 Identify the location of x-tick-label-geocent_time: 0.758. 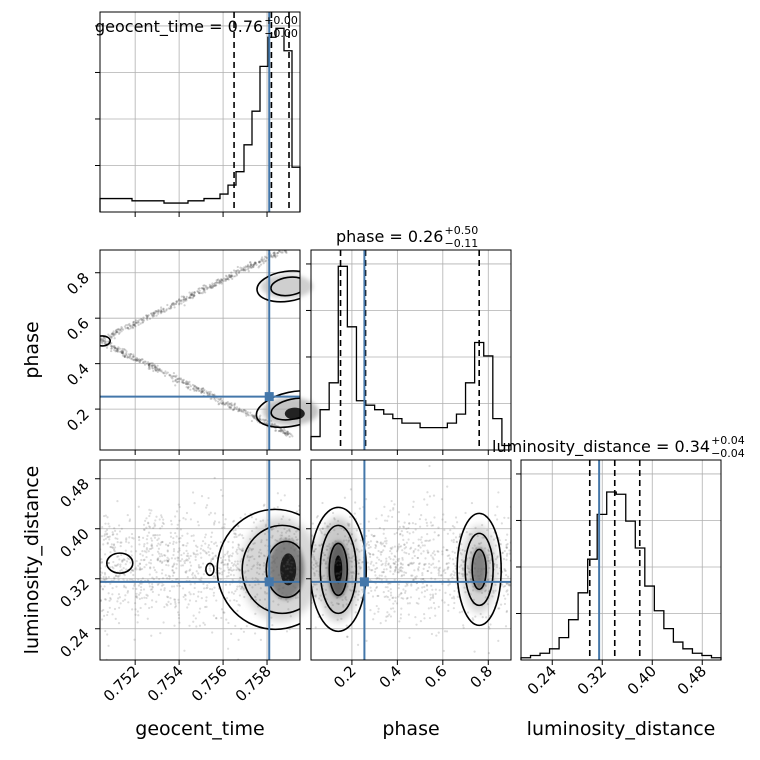
(253, 683).